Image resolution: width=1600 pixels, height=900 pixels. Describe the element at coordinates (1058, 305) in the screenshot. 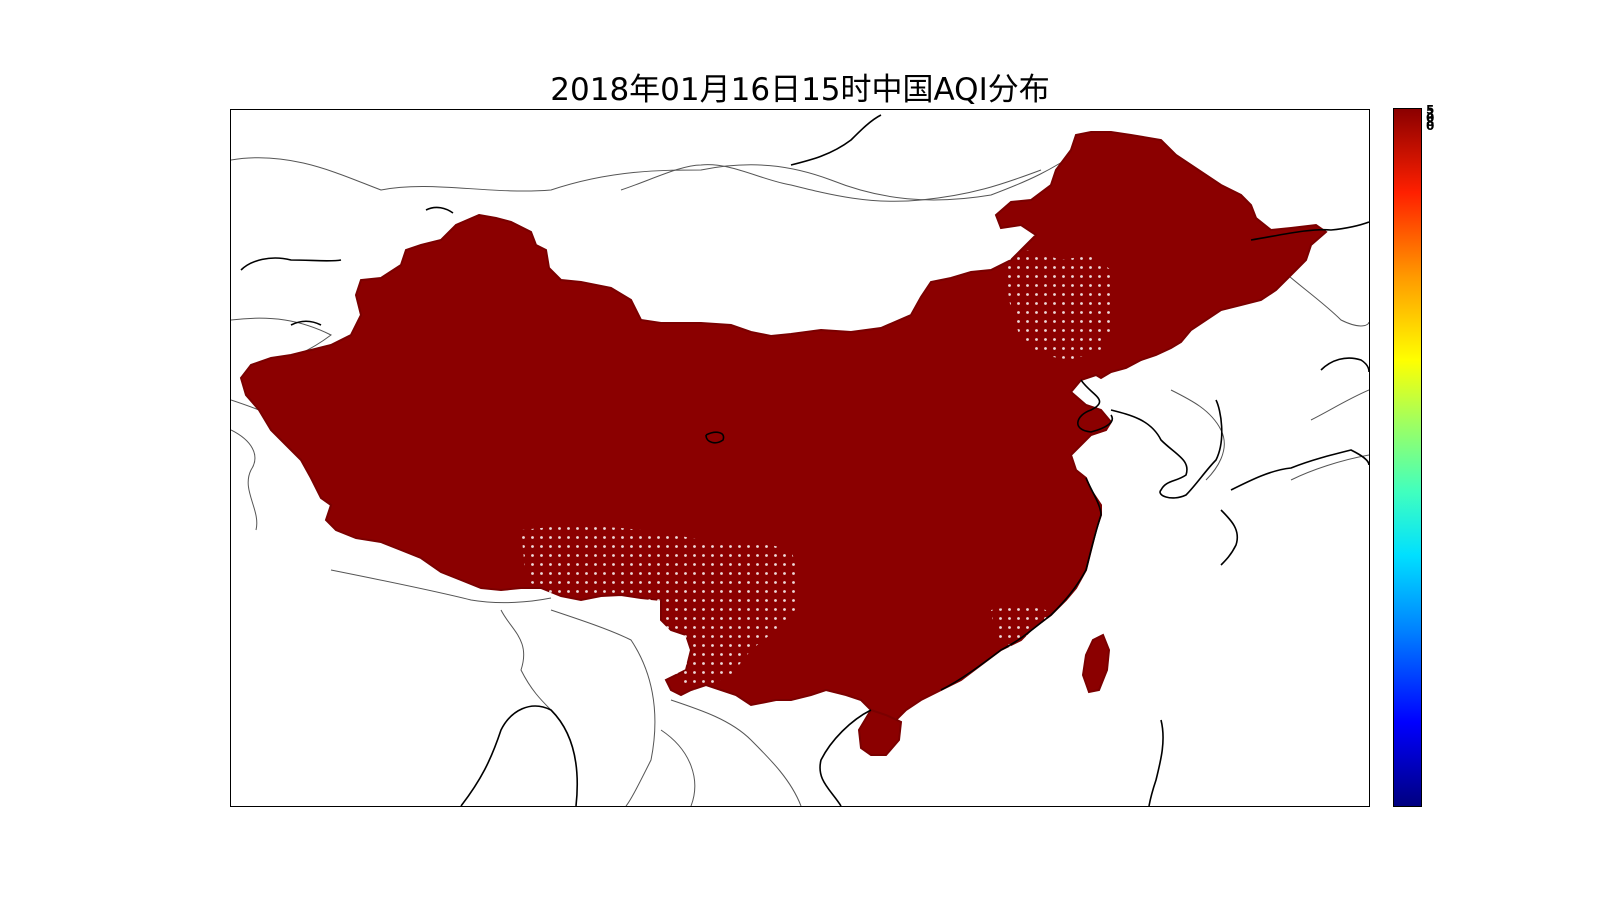

I see `dotted-region-north` at that location.